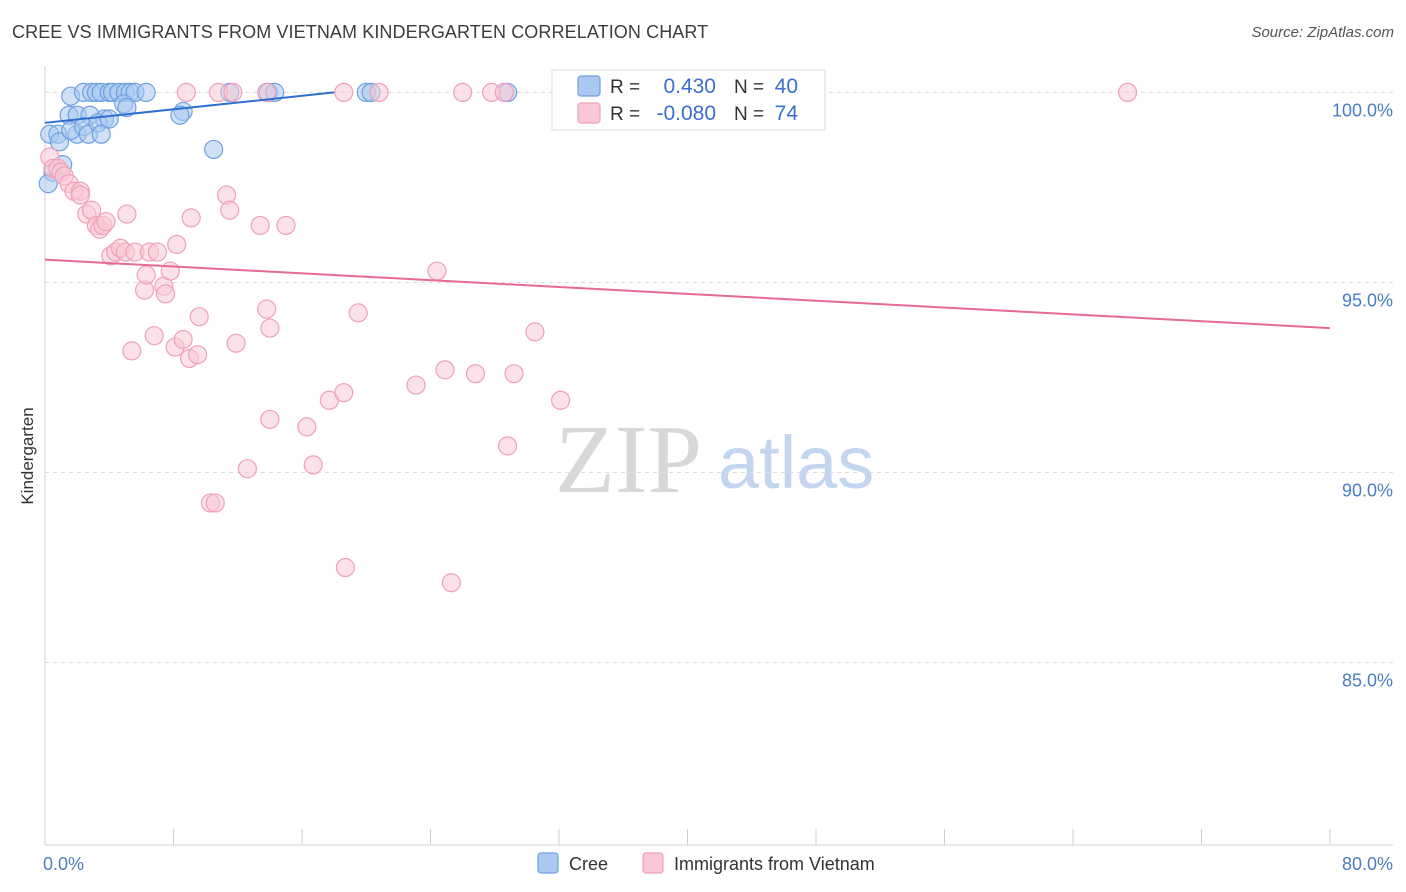  What do you see at coordinates (653, 863) in the screenshot?
I see `series-legend-swatch-vietnam` at bounding box center [653, 863].